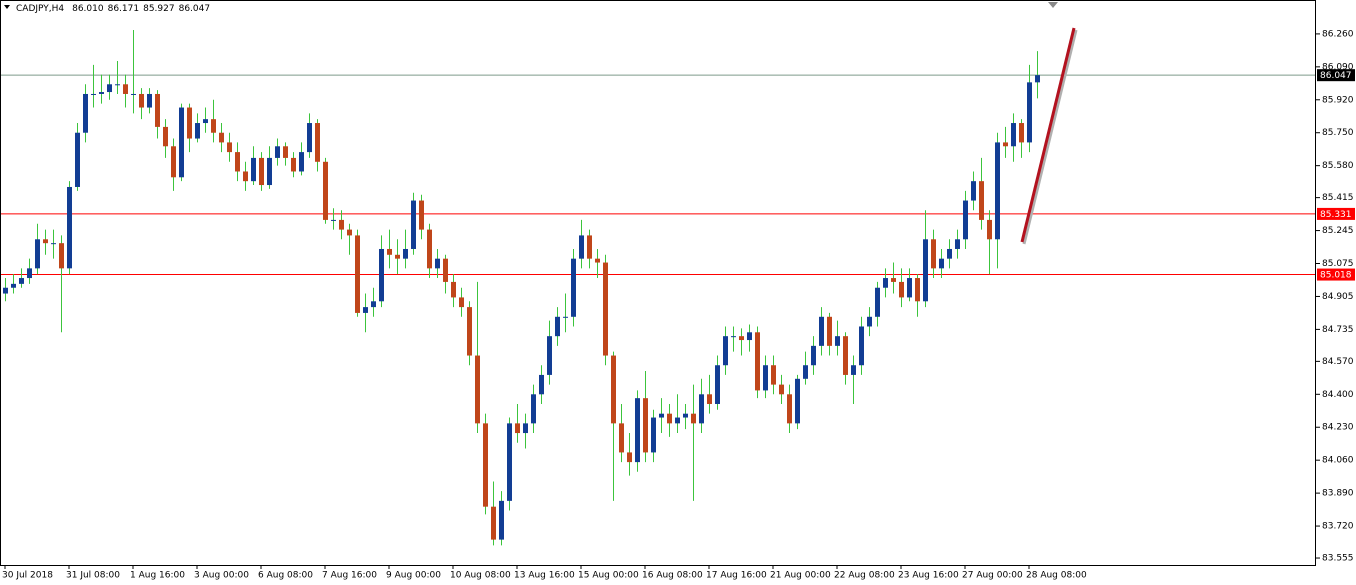  What do you see at coordinates (736, 576) in the screenshot?
I see `x-tick-label: 17 Aug 16:00` at bounding box center [736, 576].